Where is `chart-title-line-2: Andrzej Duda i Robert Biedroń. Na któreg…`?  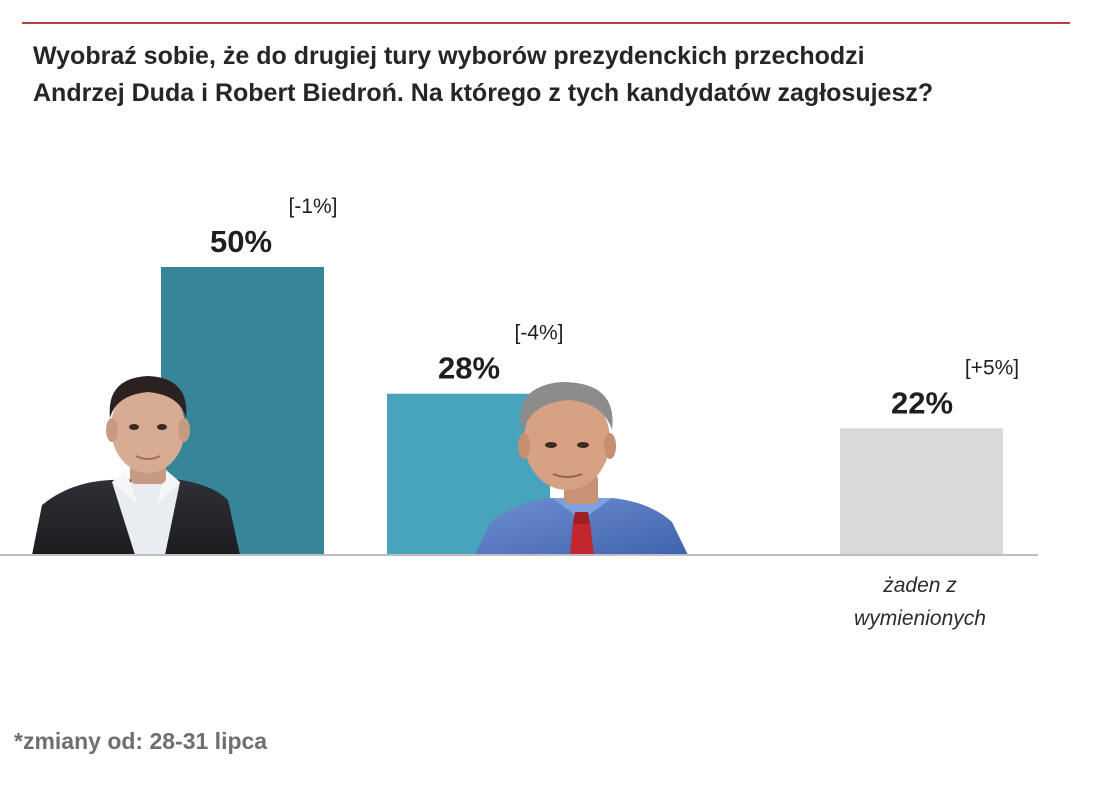
chart-title-line-2: Andrzej Duda i Robert Biedroń. Na któreg… is located at coordinates (483, 93).